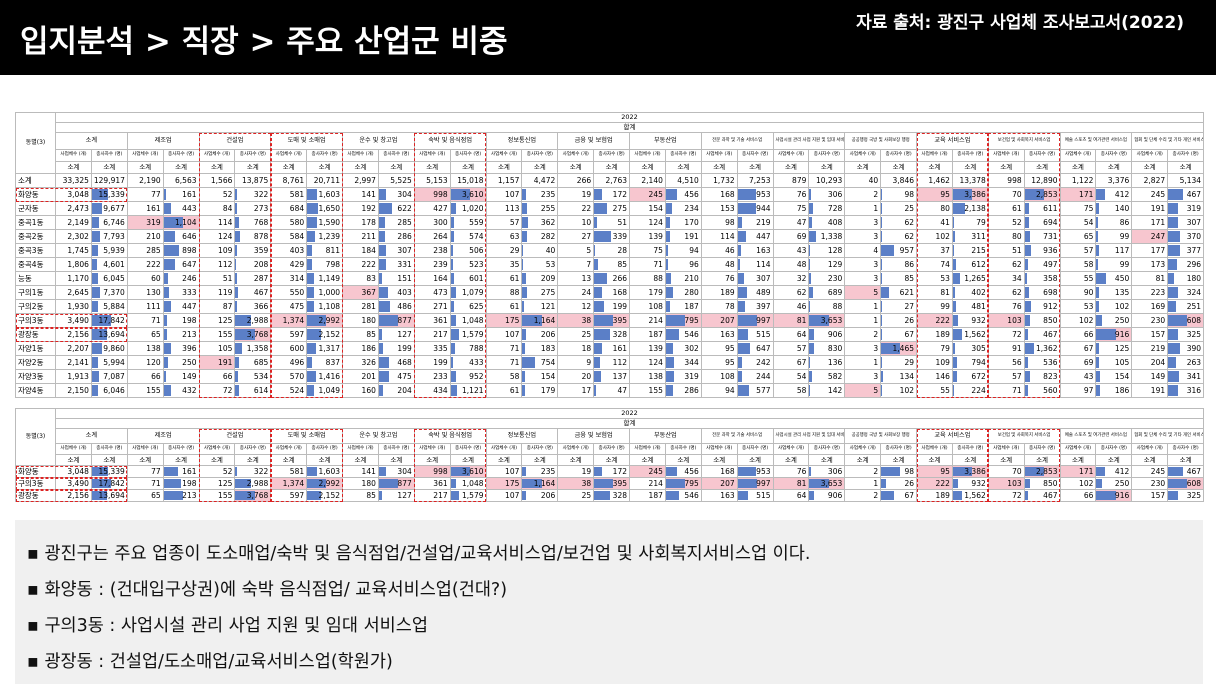 Image resolution: width=1216 pixels, height=684 pixels. What do you see at coordinates (586, 471) in the screenshot?
I see `cell-value: 19` at bounding box center [586, 471].